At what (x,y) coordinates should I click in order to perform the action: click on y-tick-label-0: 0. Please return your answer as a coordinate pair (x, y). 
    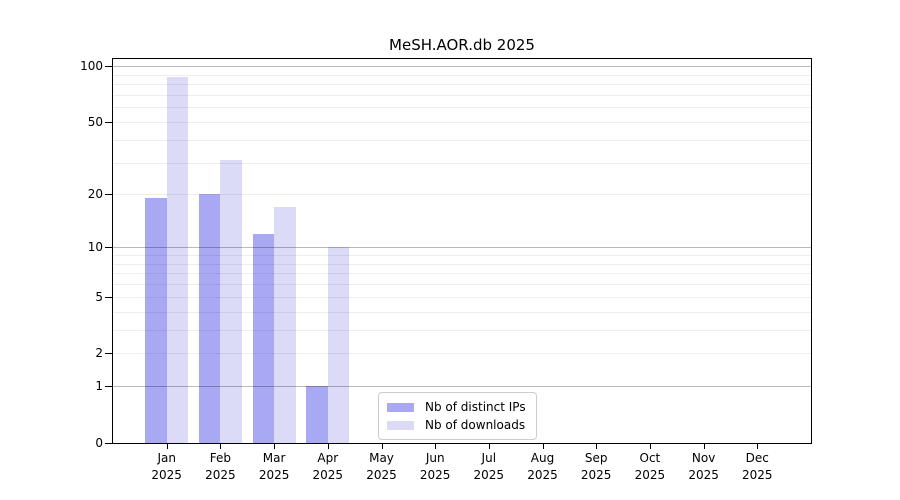
    Looking at the image, I should click on (99, 443).